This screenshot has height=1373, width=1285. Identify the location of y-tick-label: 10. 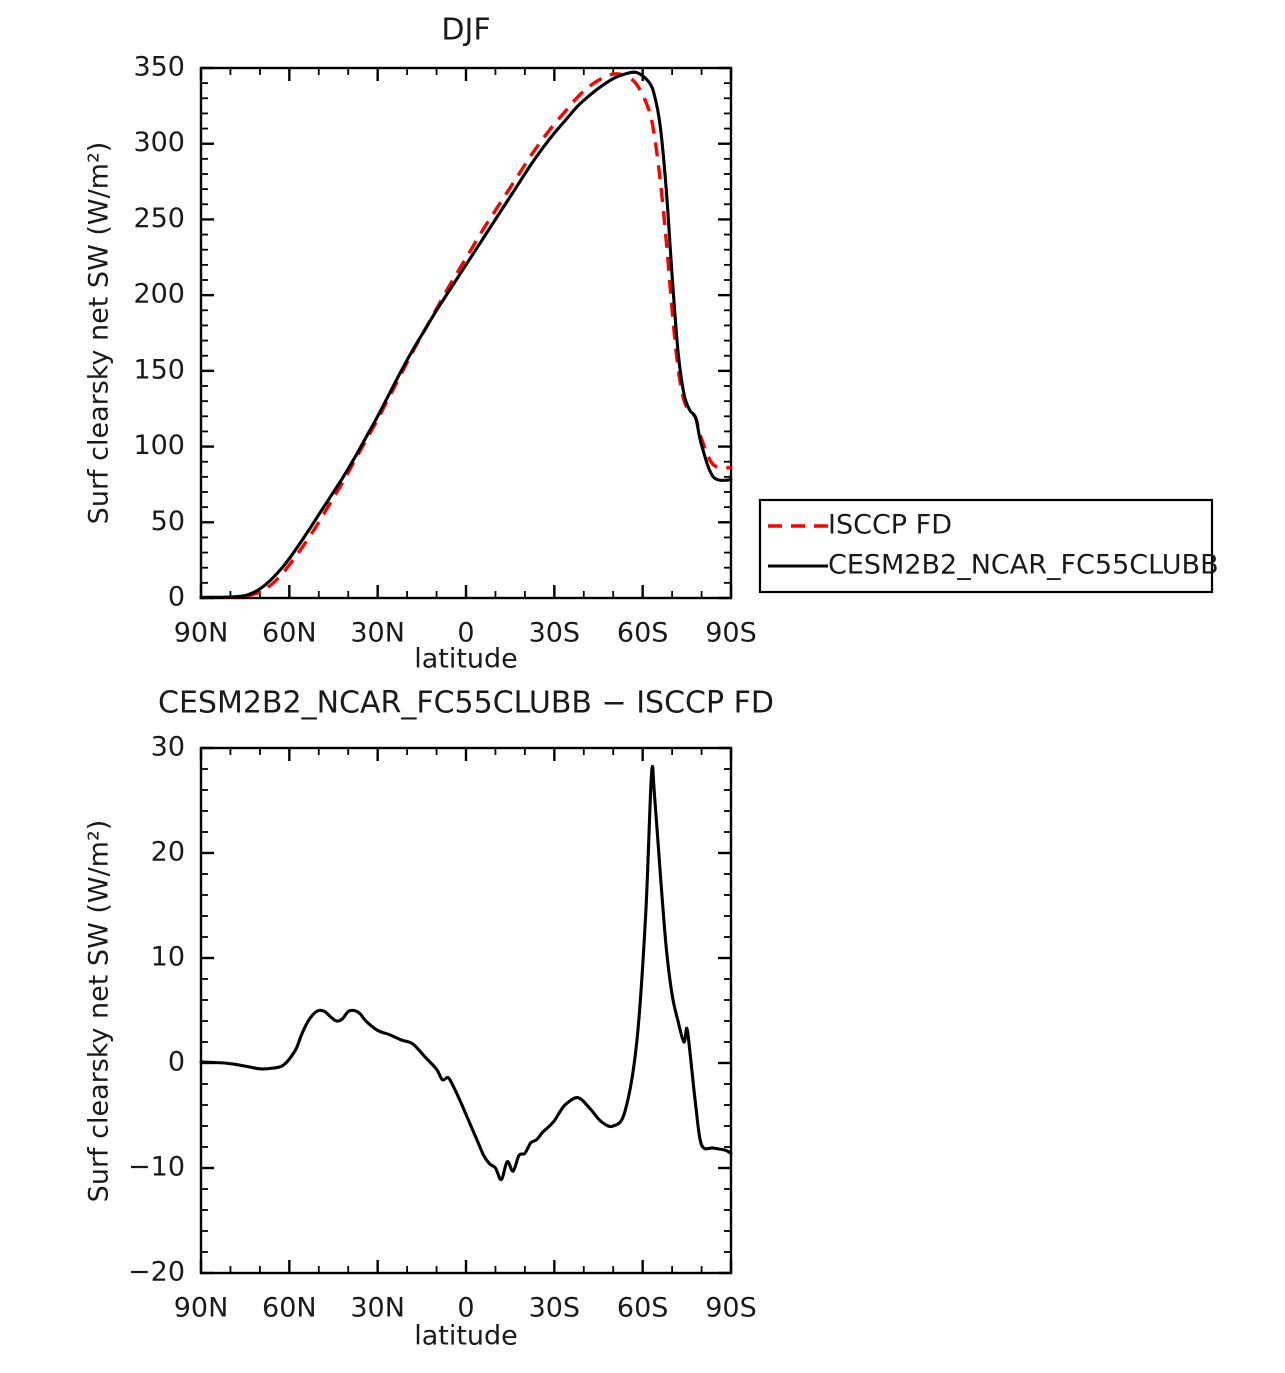
(168, 957).